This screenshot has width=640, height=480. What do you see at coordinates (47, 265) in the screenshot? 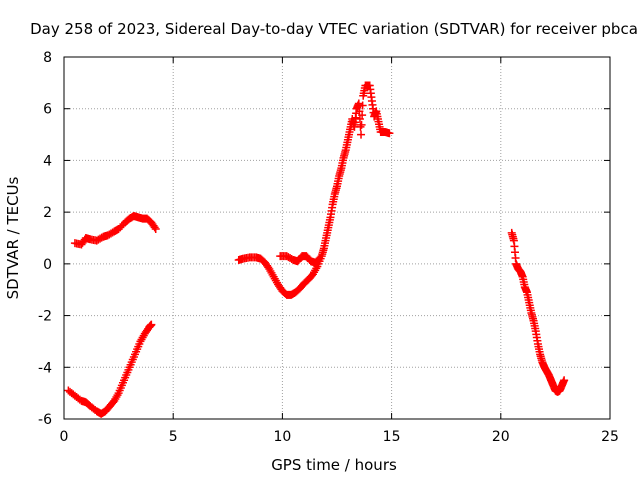
I see `y-tick-label: 0` at bounding box center [47, 265].